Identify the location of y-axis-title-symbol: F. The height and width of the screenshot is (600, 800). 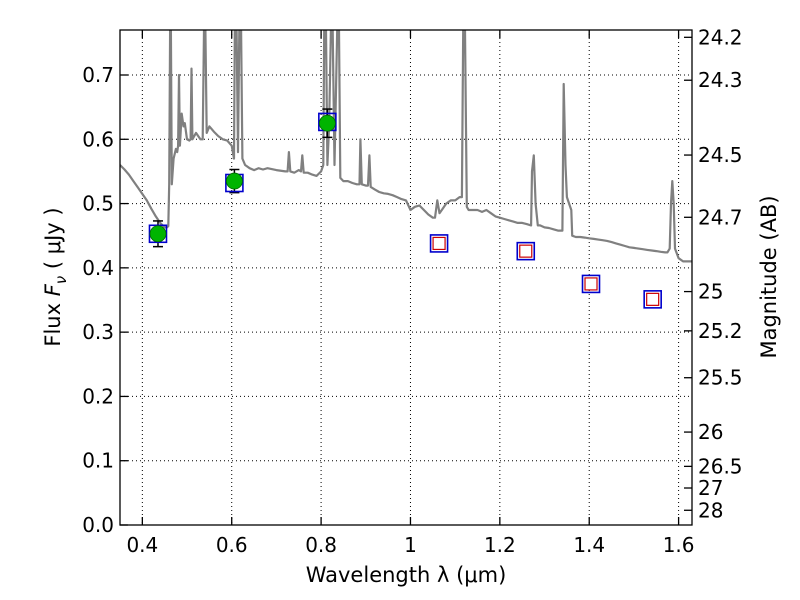
(53, 289).